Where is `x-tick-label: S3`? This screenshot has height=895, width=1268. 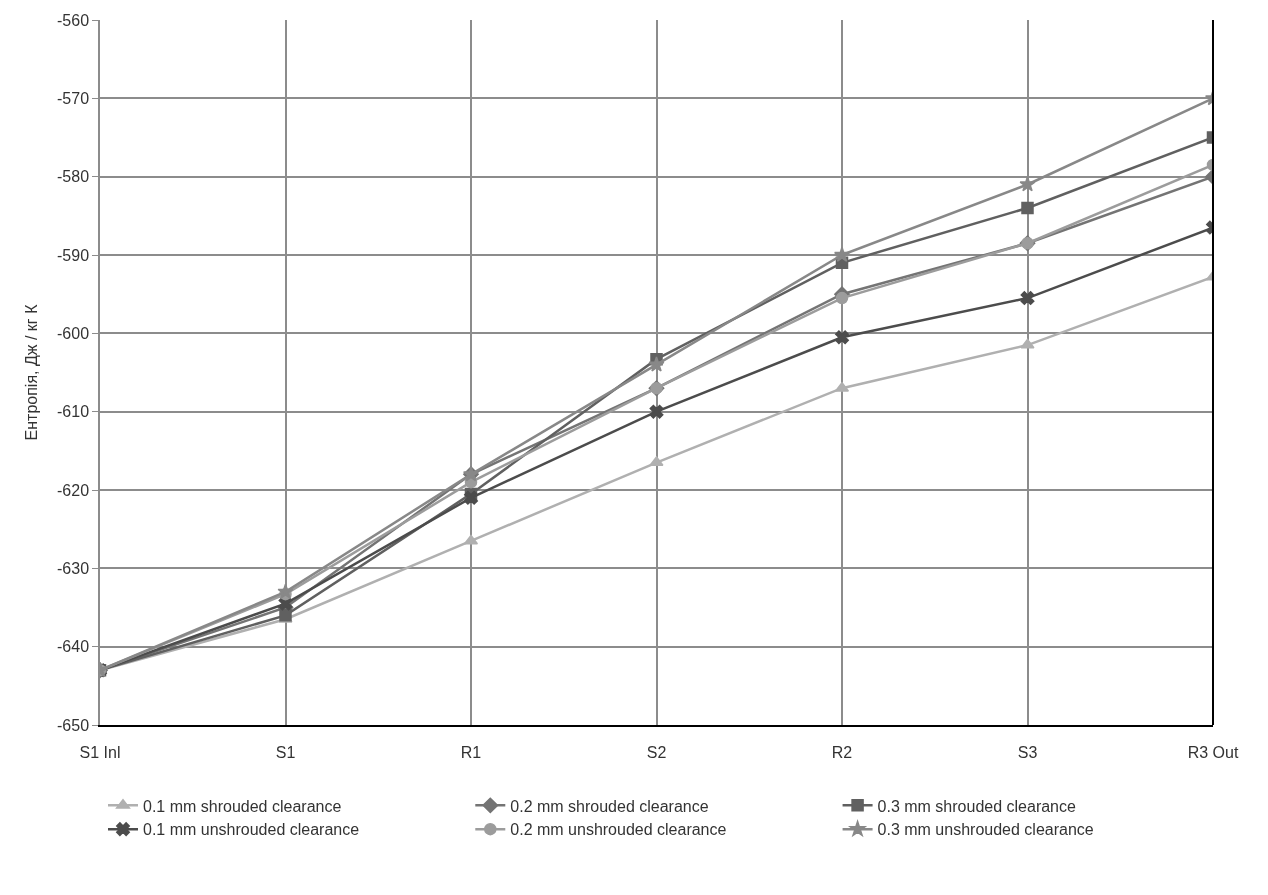
x-tick-label: S3 is located at coordinates (1027, 753).